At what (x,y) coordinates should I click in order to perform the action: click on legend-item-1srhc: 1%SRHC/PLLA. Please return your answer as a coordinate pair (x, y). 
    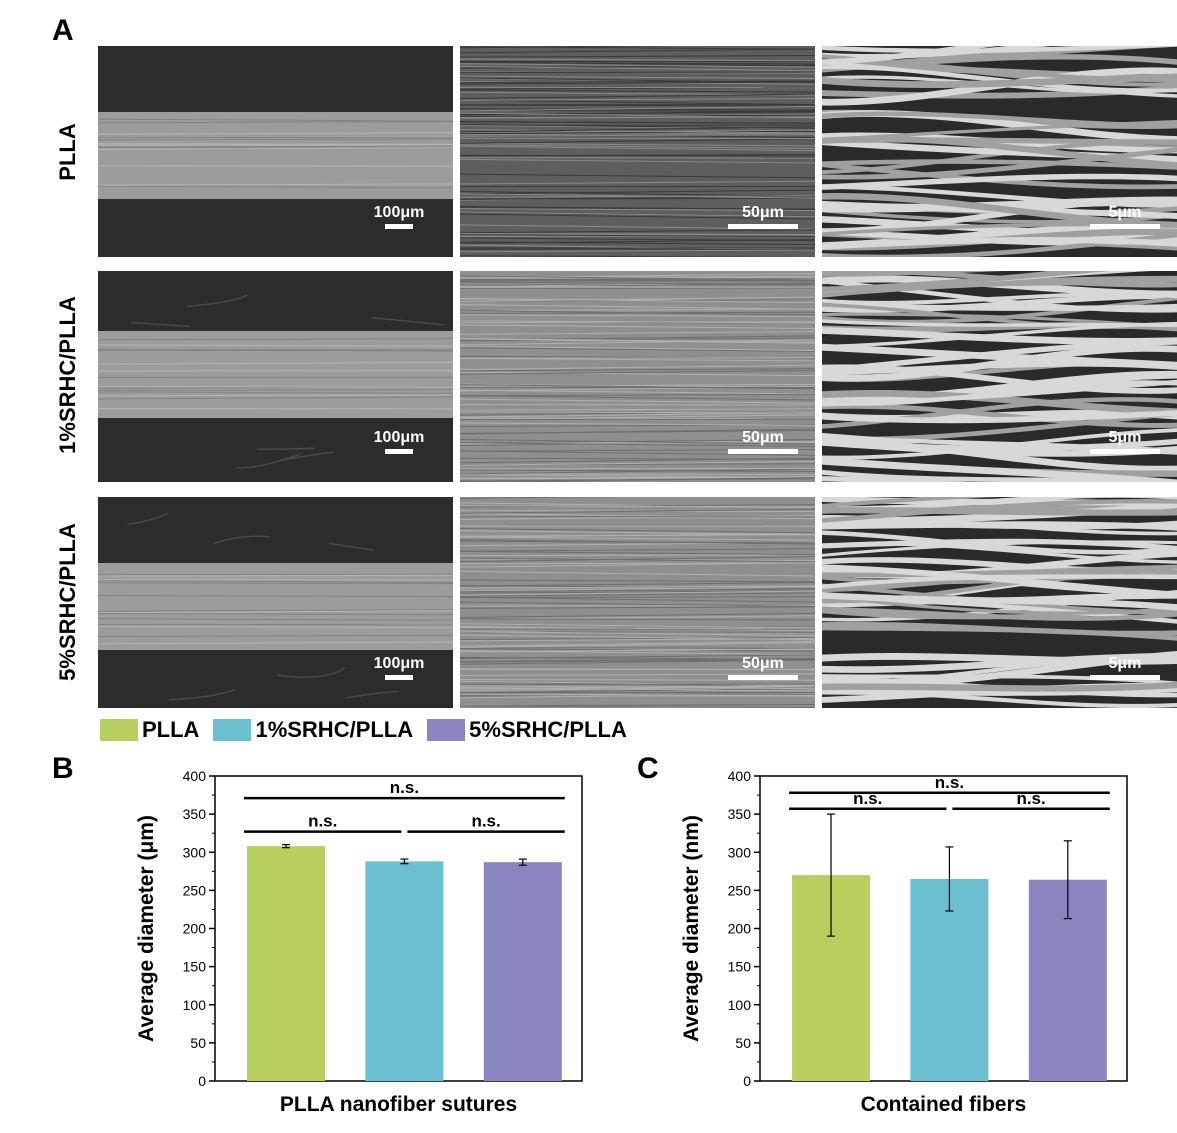
    Looking at the image, I should click on (313, 730).